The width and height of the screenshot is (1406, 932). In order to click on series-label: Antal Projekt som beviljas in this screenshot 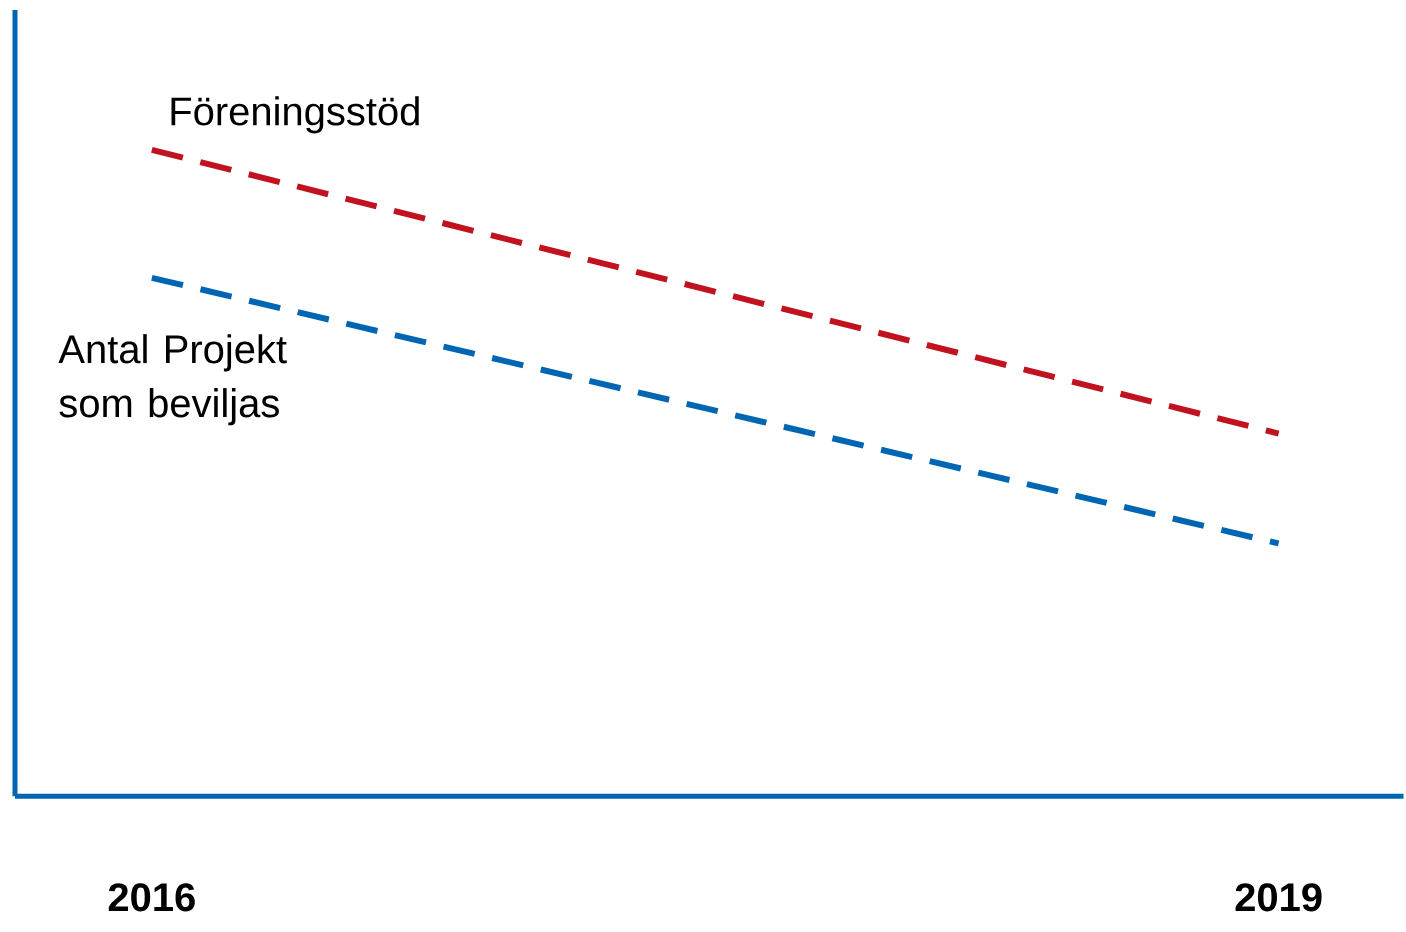, I will do `click(172, 380)`.